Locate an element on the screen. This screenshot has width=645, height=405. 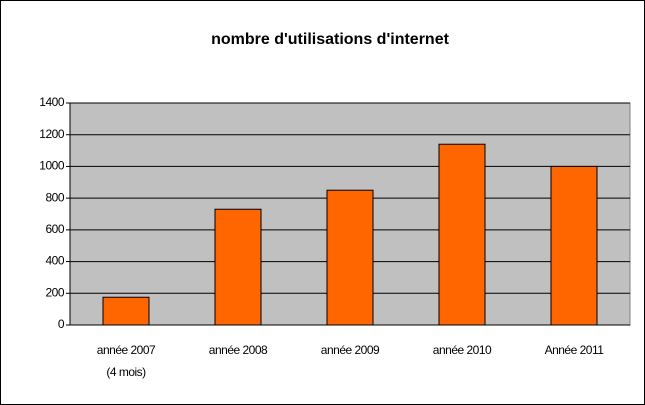
x-tick-label: année 2009 is located at coordinates (350, 350).